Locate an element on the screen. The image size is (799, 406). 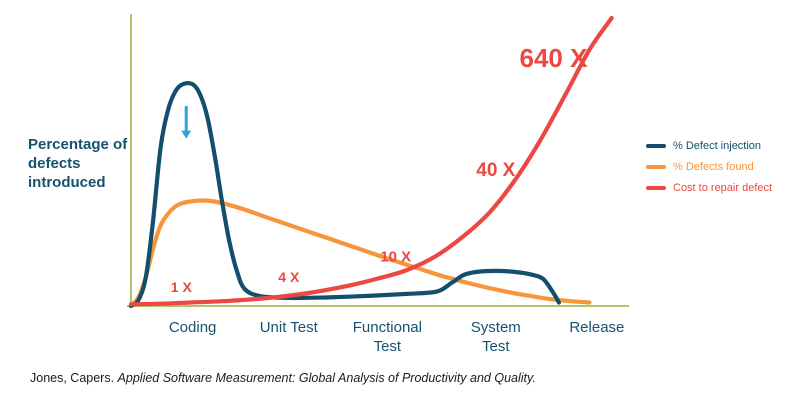
y-axis-title: Percentage of defects introduced is located at coordinates (78, 163).